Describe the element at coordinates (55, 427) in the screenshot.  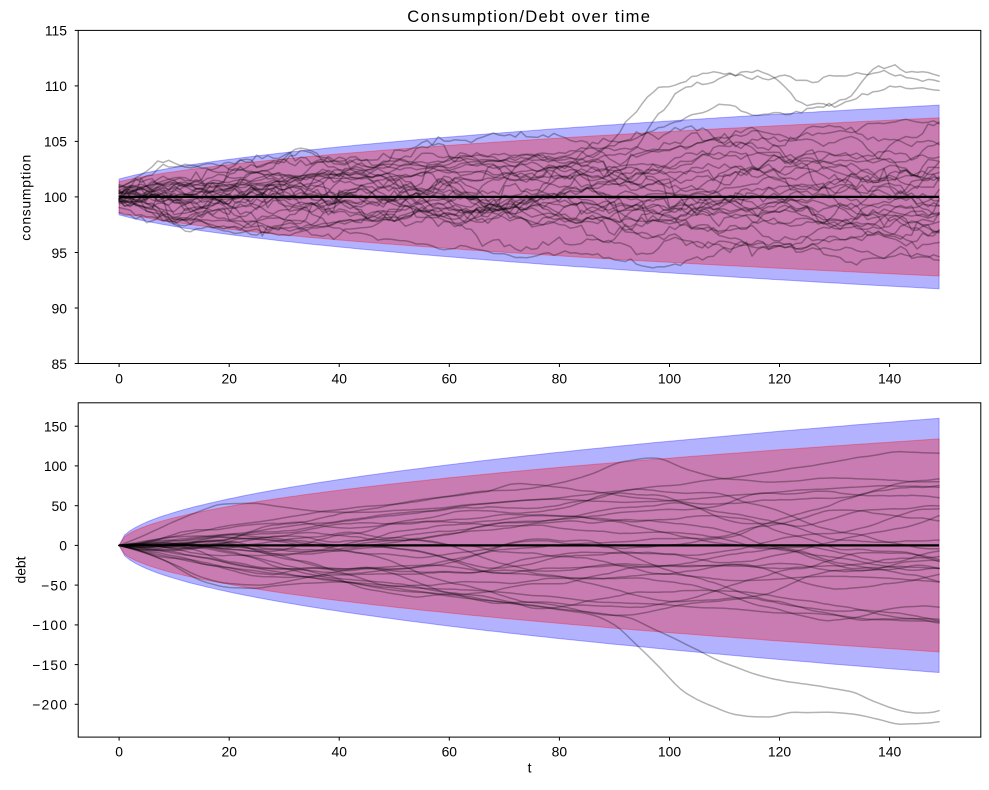
I see `svg-text: 150` at that location.